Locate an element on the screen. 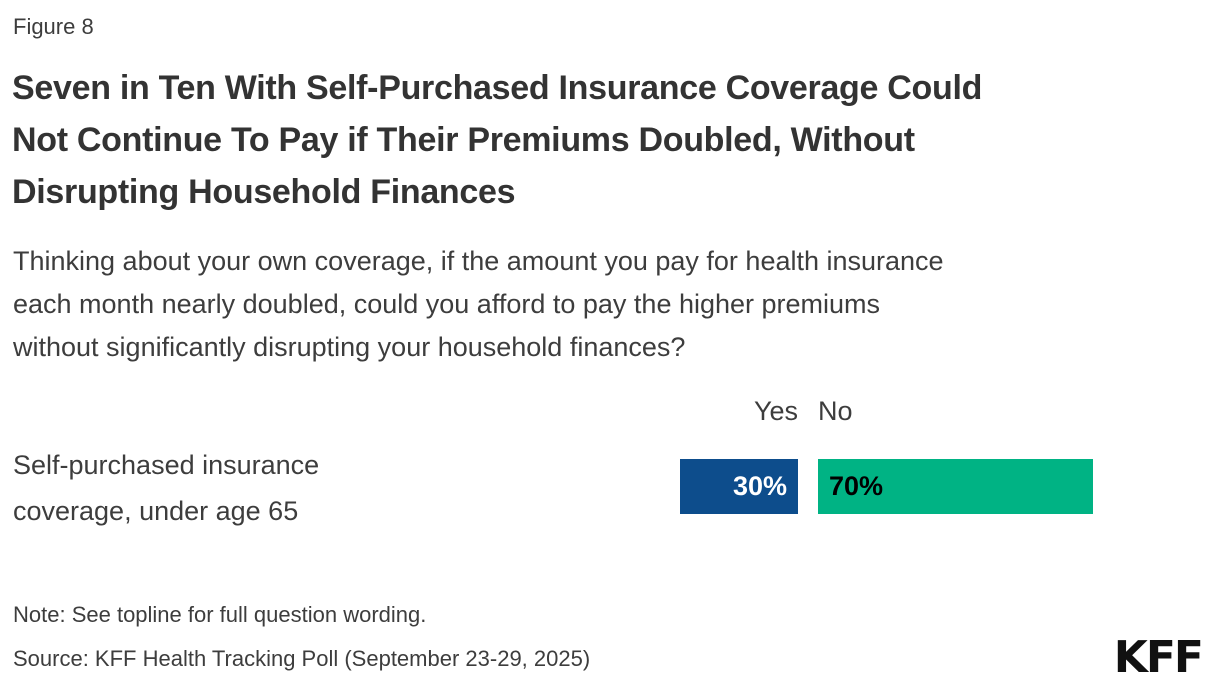 This screenshot has height=692, width=1220. kff-logo: KFF is located at coordinates (1158, 657).